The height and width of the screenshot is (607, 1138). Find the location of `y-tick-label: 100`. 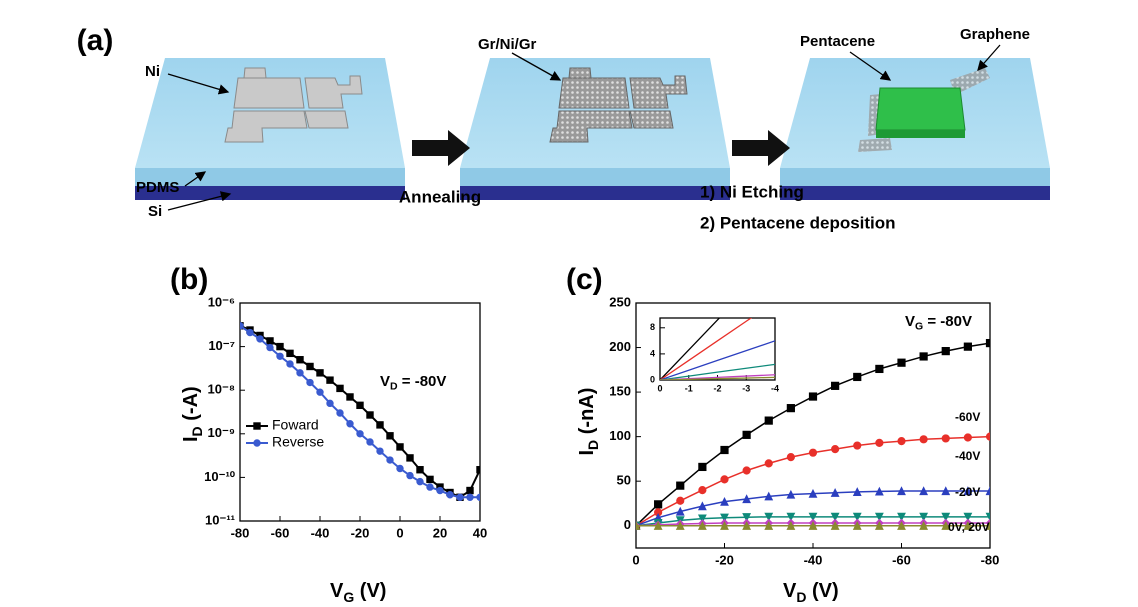

y-tick-label: 100 is located at coordinates (620, 435).